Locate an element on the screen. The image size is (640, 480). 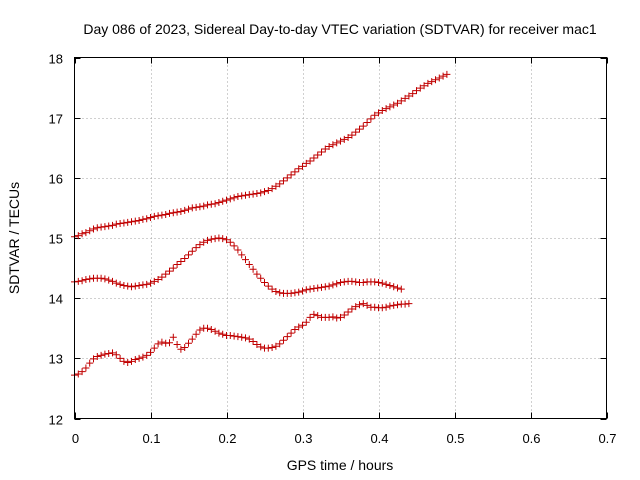
x-tick-label: 0.5 is located at coordinates (455, 438).